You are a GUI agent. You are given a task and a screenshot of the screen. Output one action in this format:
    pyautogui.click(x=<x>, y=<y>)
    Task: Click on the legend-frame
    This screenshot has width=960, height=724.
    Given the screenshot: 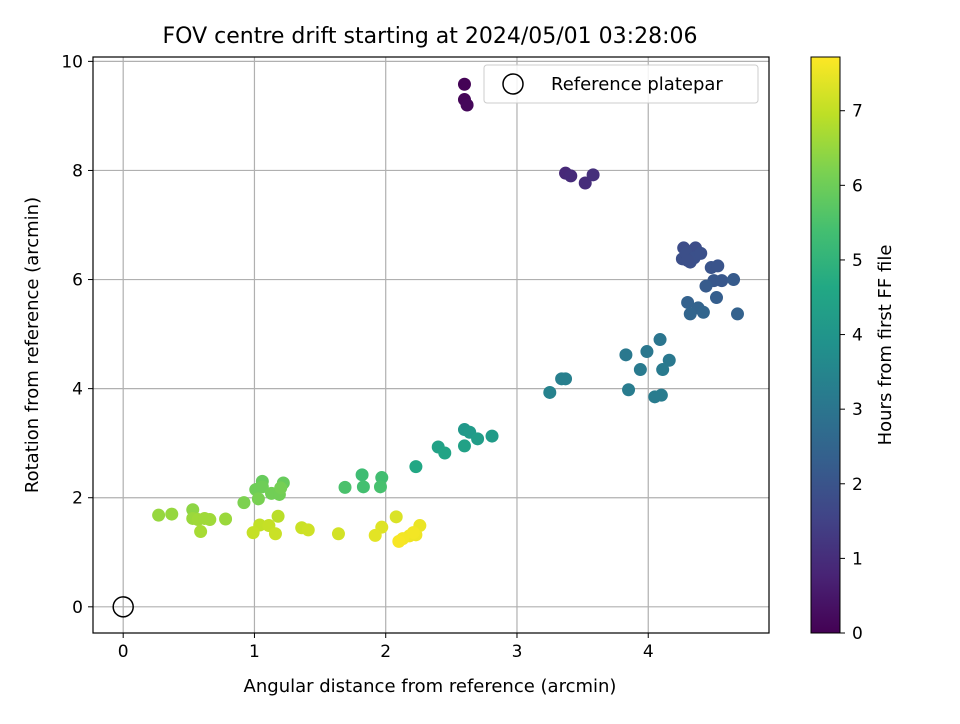 What is the action you would take?
    pyautogui.click(x=621, y=84)
    